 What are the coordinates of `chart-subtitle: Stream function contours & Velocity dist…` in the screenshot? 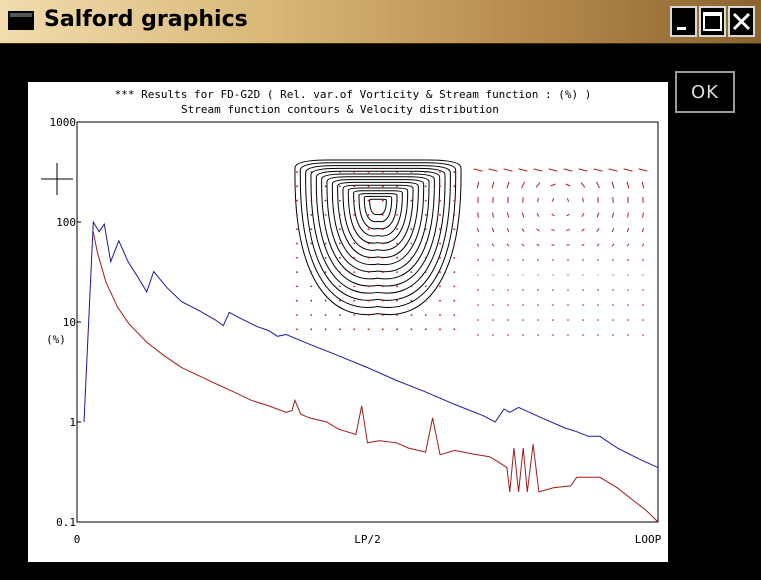 It's located at (340, 109).